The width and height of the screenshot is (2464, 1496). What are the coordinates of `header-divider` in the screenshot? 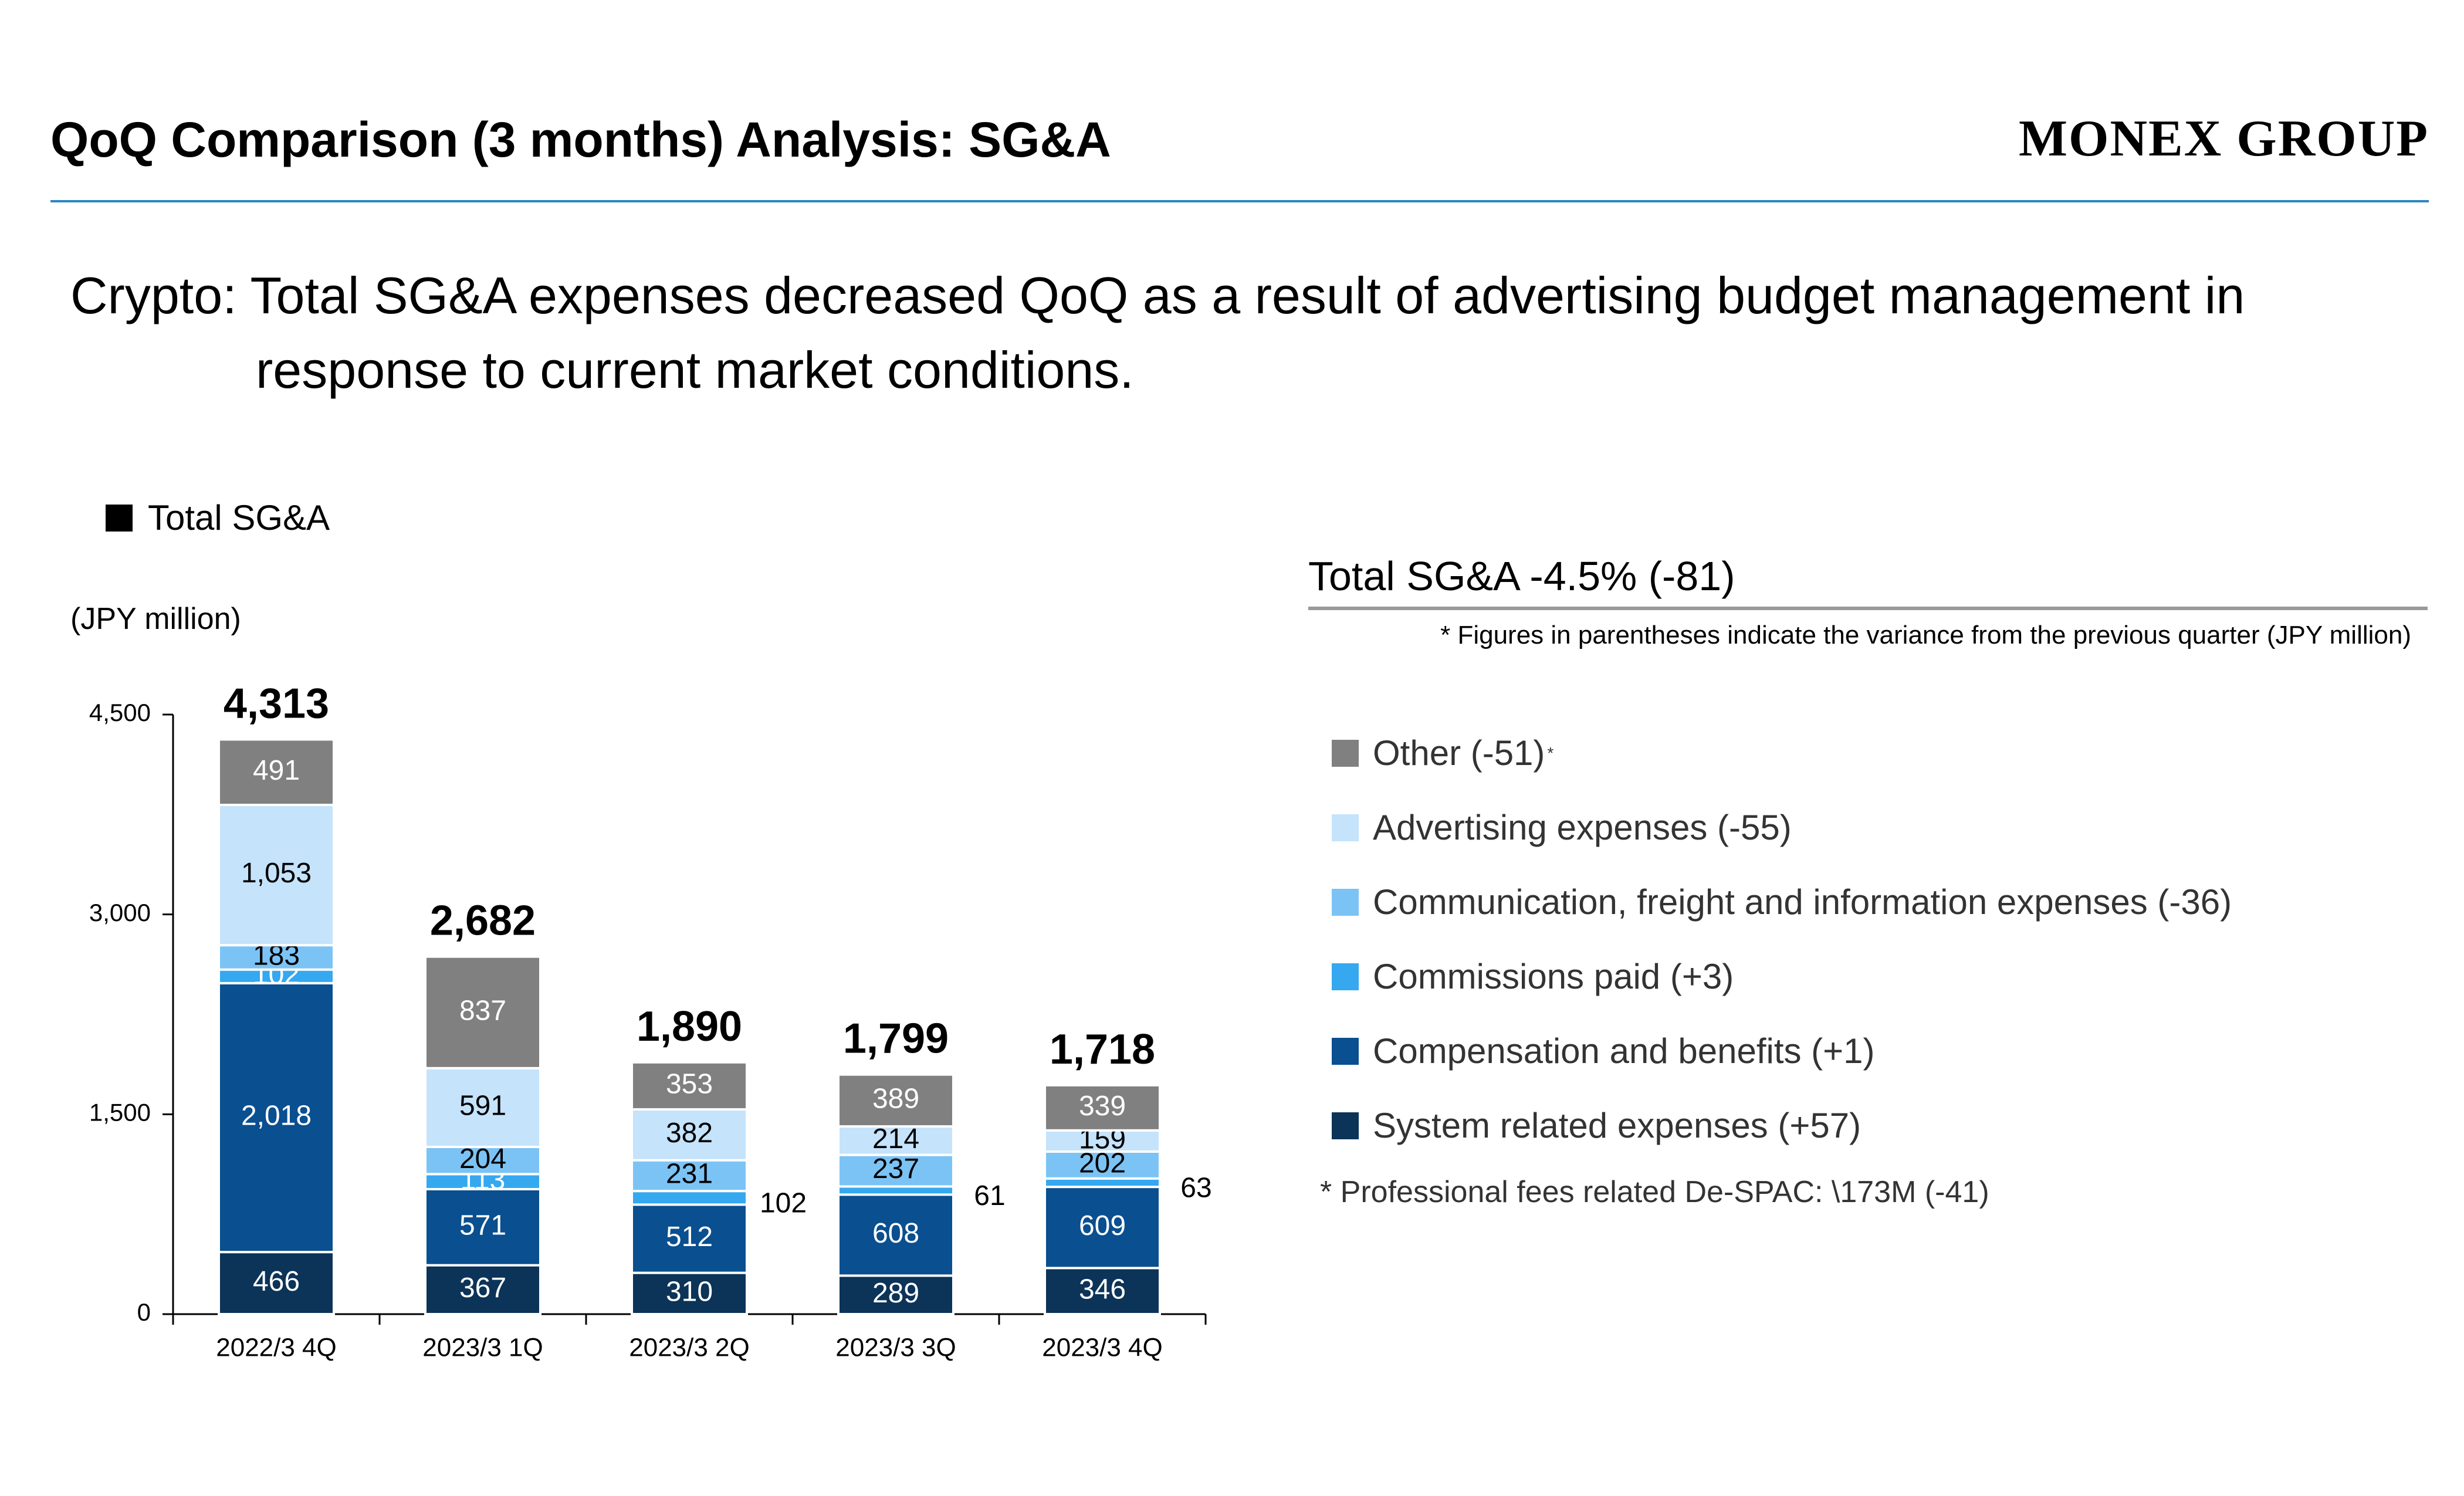 It's located at (1239, 201).